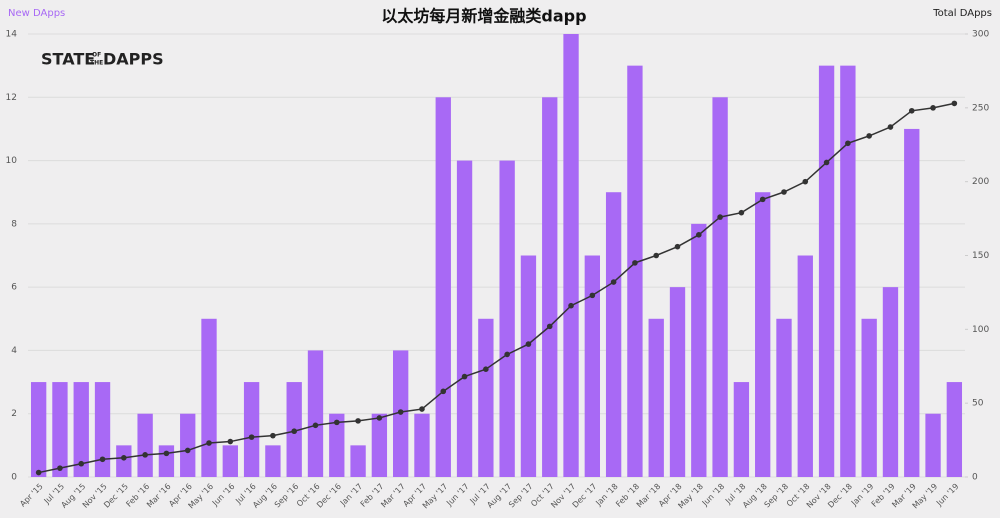  I want to click on y-tick-label: 14, so click(12, 35).